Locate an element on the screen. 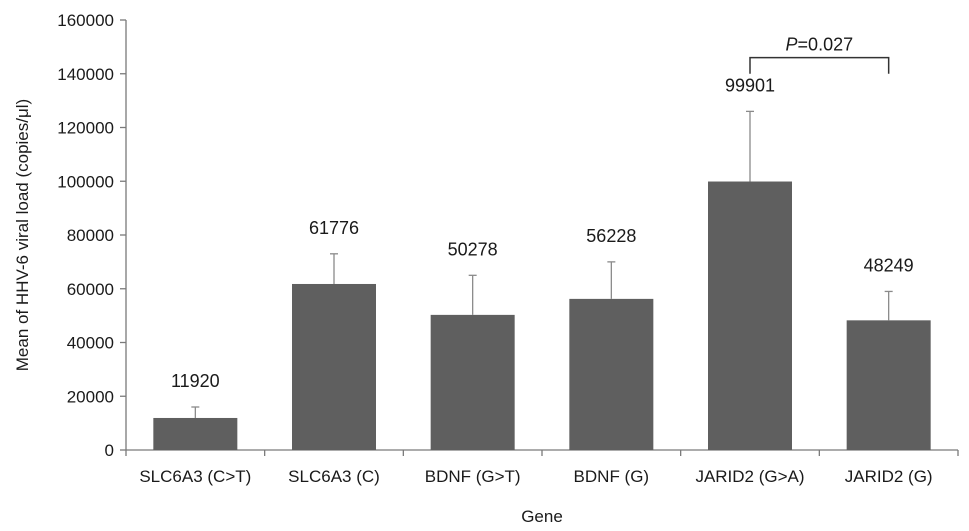 Image resolution: width=969 pixels, height=531 pixels. y-tick-label: 20000 is located at coordinates (90, 396).